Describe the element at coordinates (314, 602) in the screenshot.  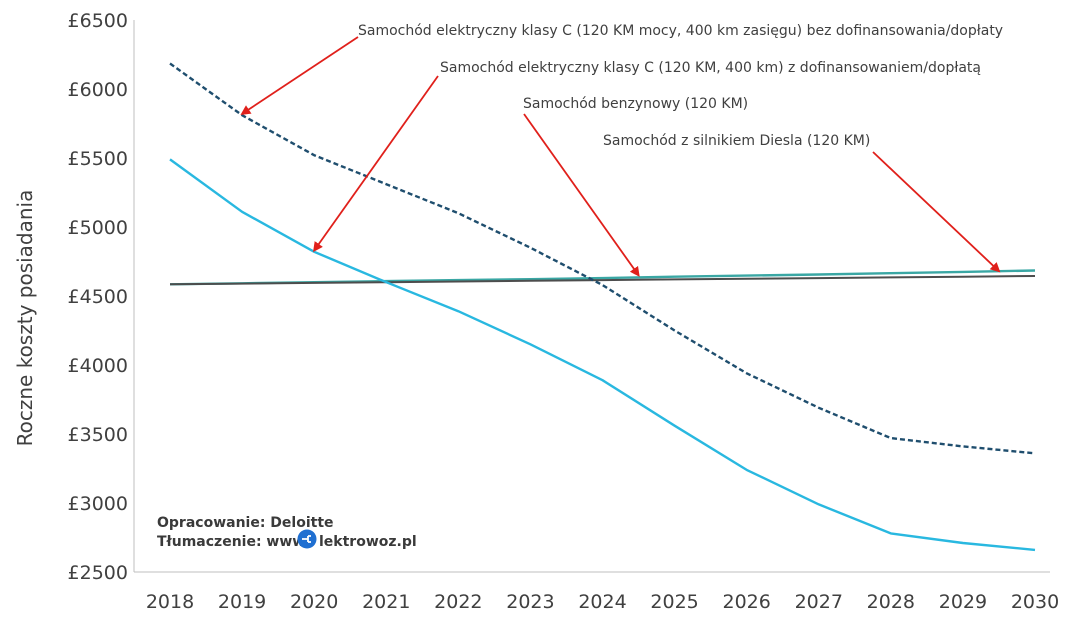
I see `x-tick-label: 2020` at that location.